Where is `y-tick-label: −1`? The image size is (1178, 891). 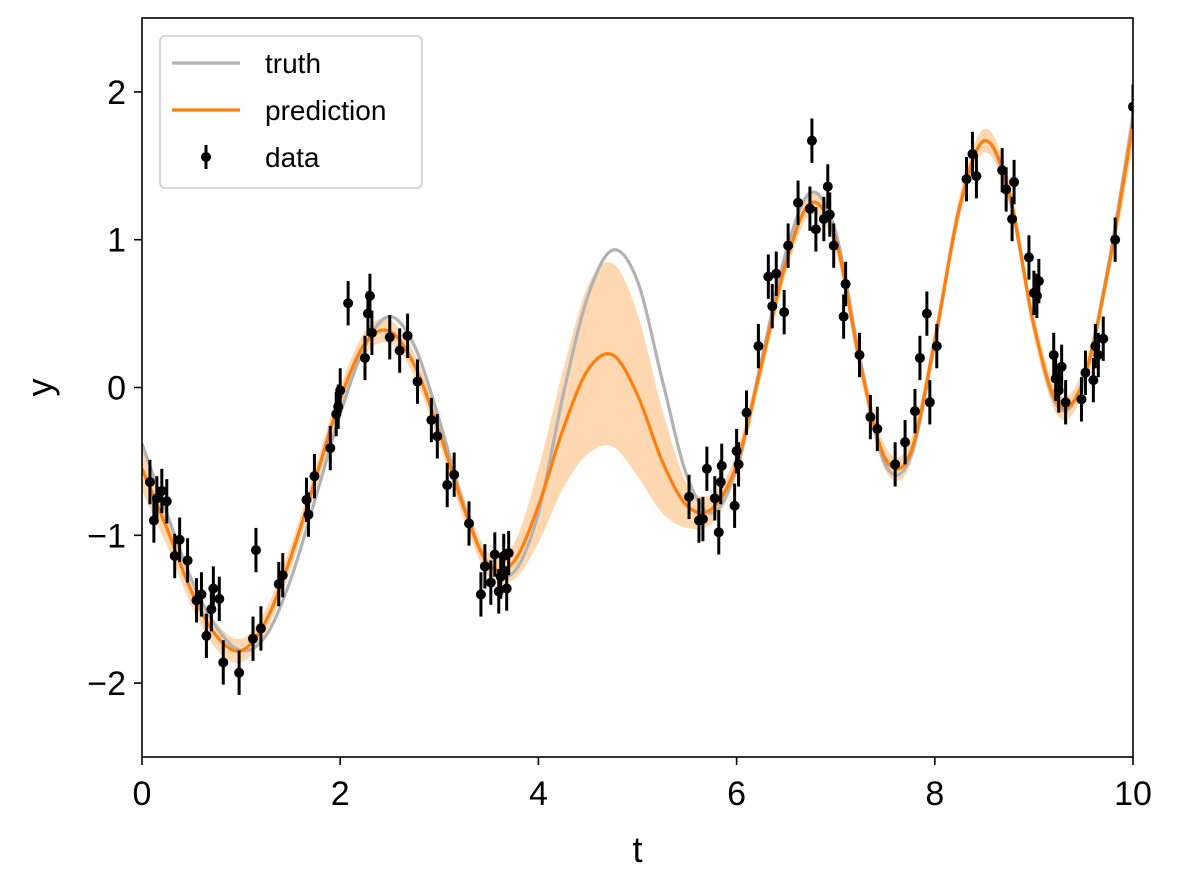
y-tick-label: −1 is located at coordinates (106, 536).